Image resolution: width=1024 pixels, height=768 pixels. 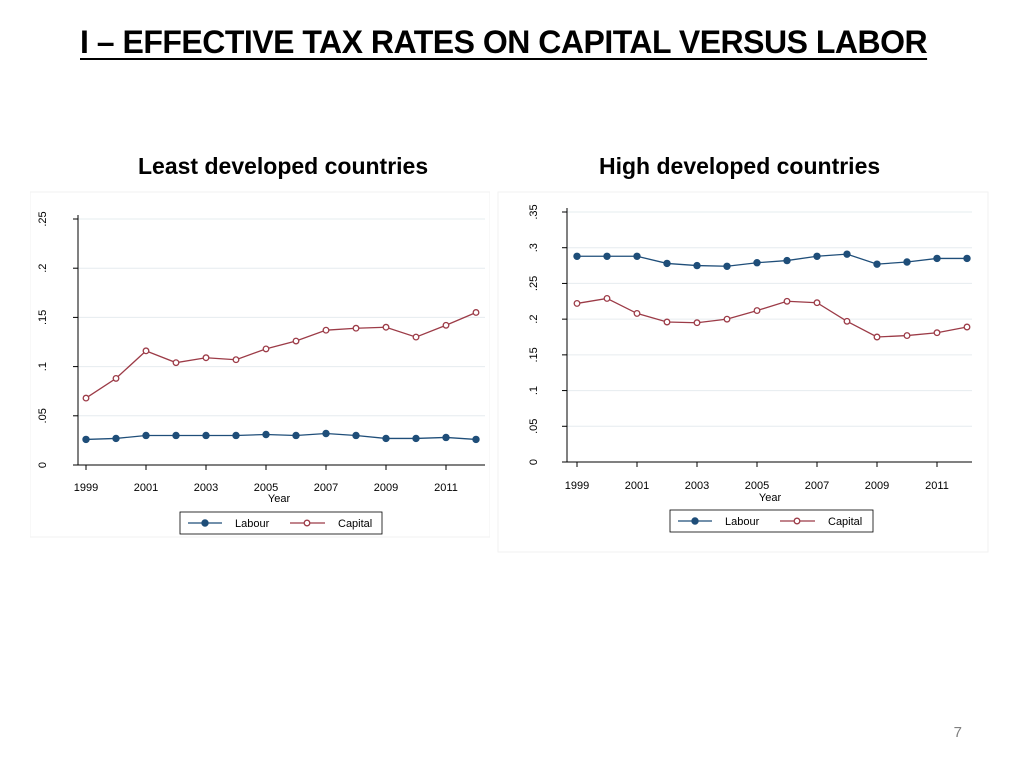 What do you see at coordinates (43, 268) in the screenshot?
I see `least-y-tick-label: .2` at bounding box center [43, 268].